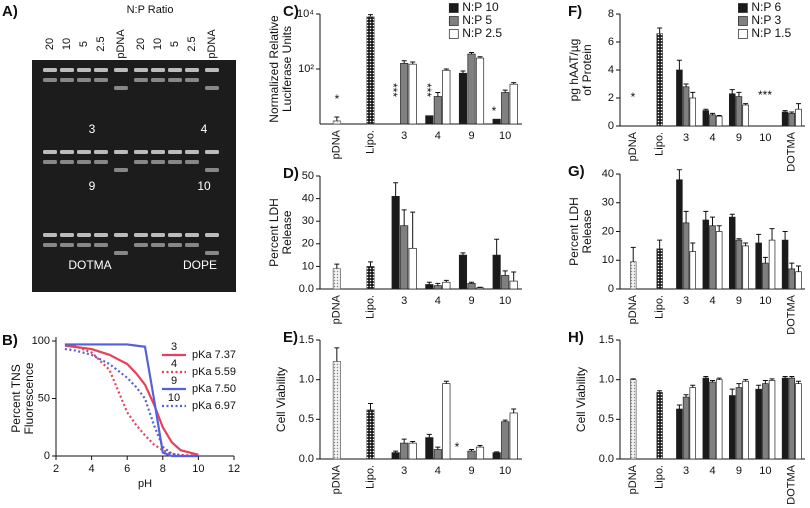 The image size is (810, 508). What do you see at coordinates (766, 20) in the screenshot?
I see `legend-label: N:P 3` at bounding box center [766, 20].